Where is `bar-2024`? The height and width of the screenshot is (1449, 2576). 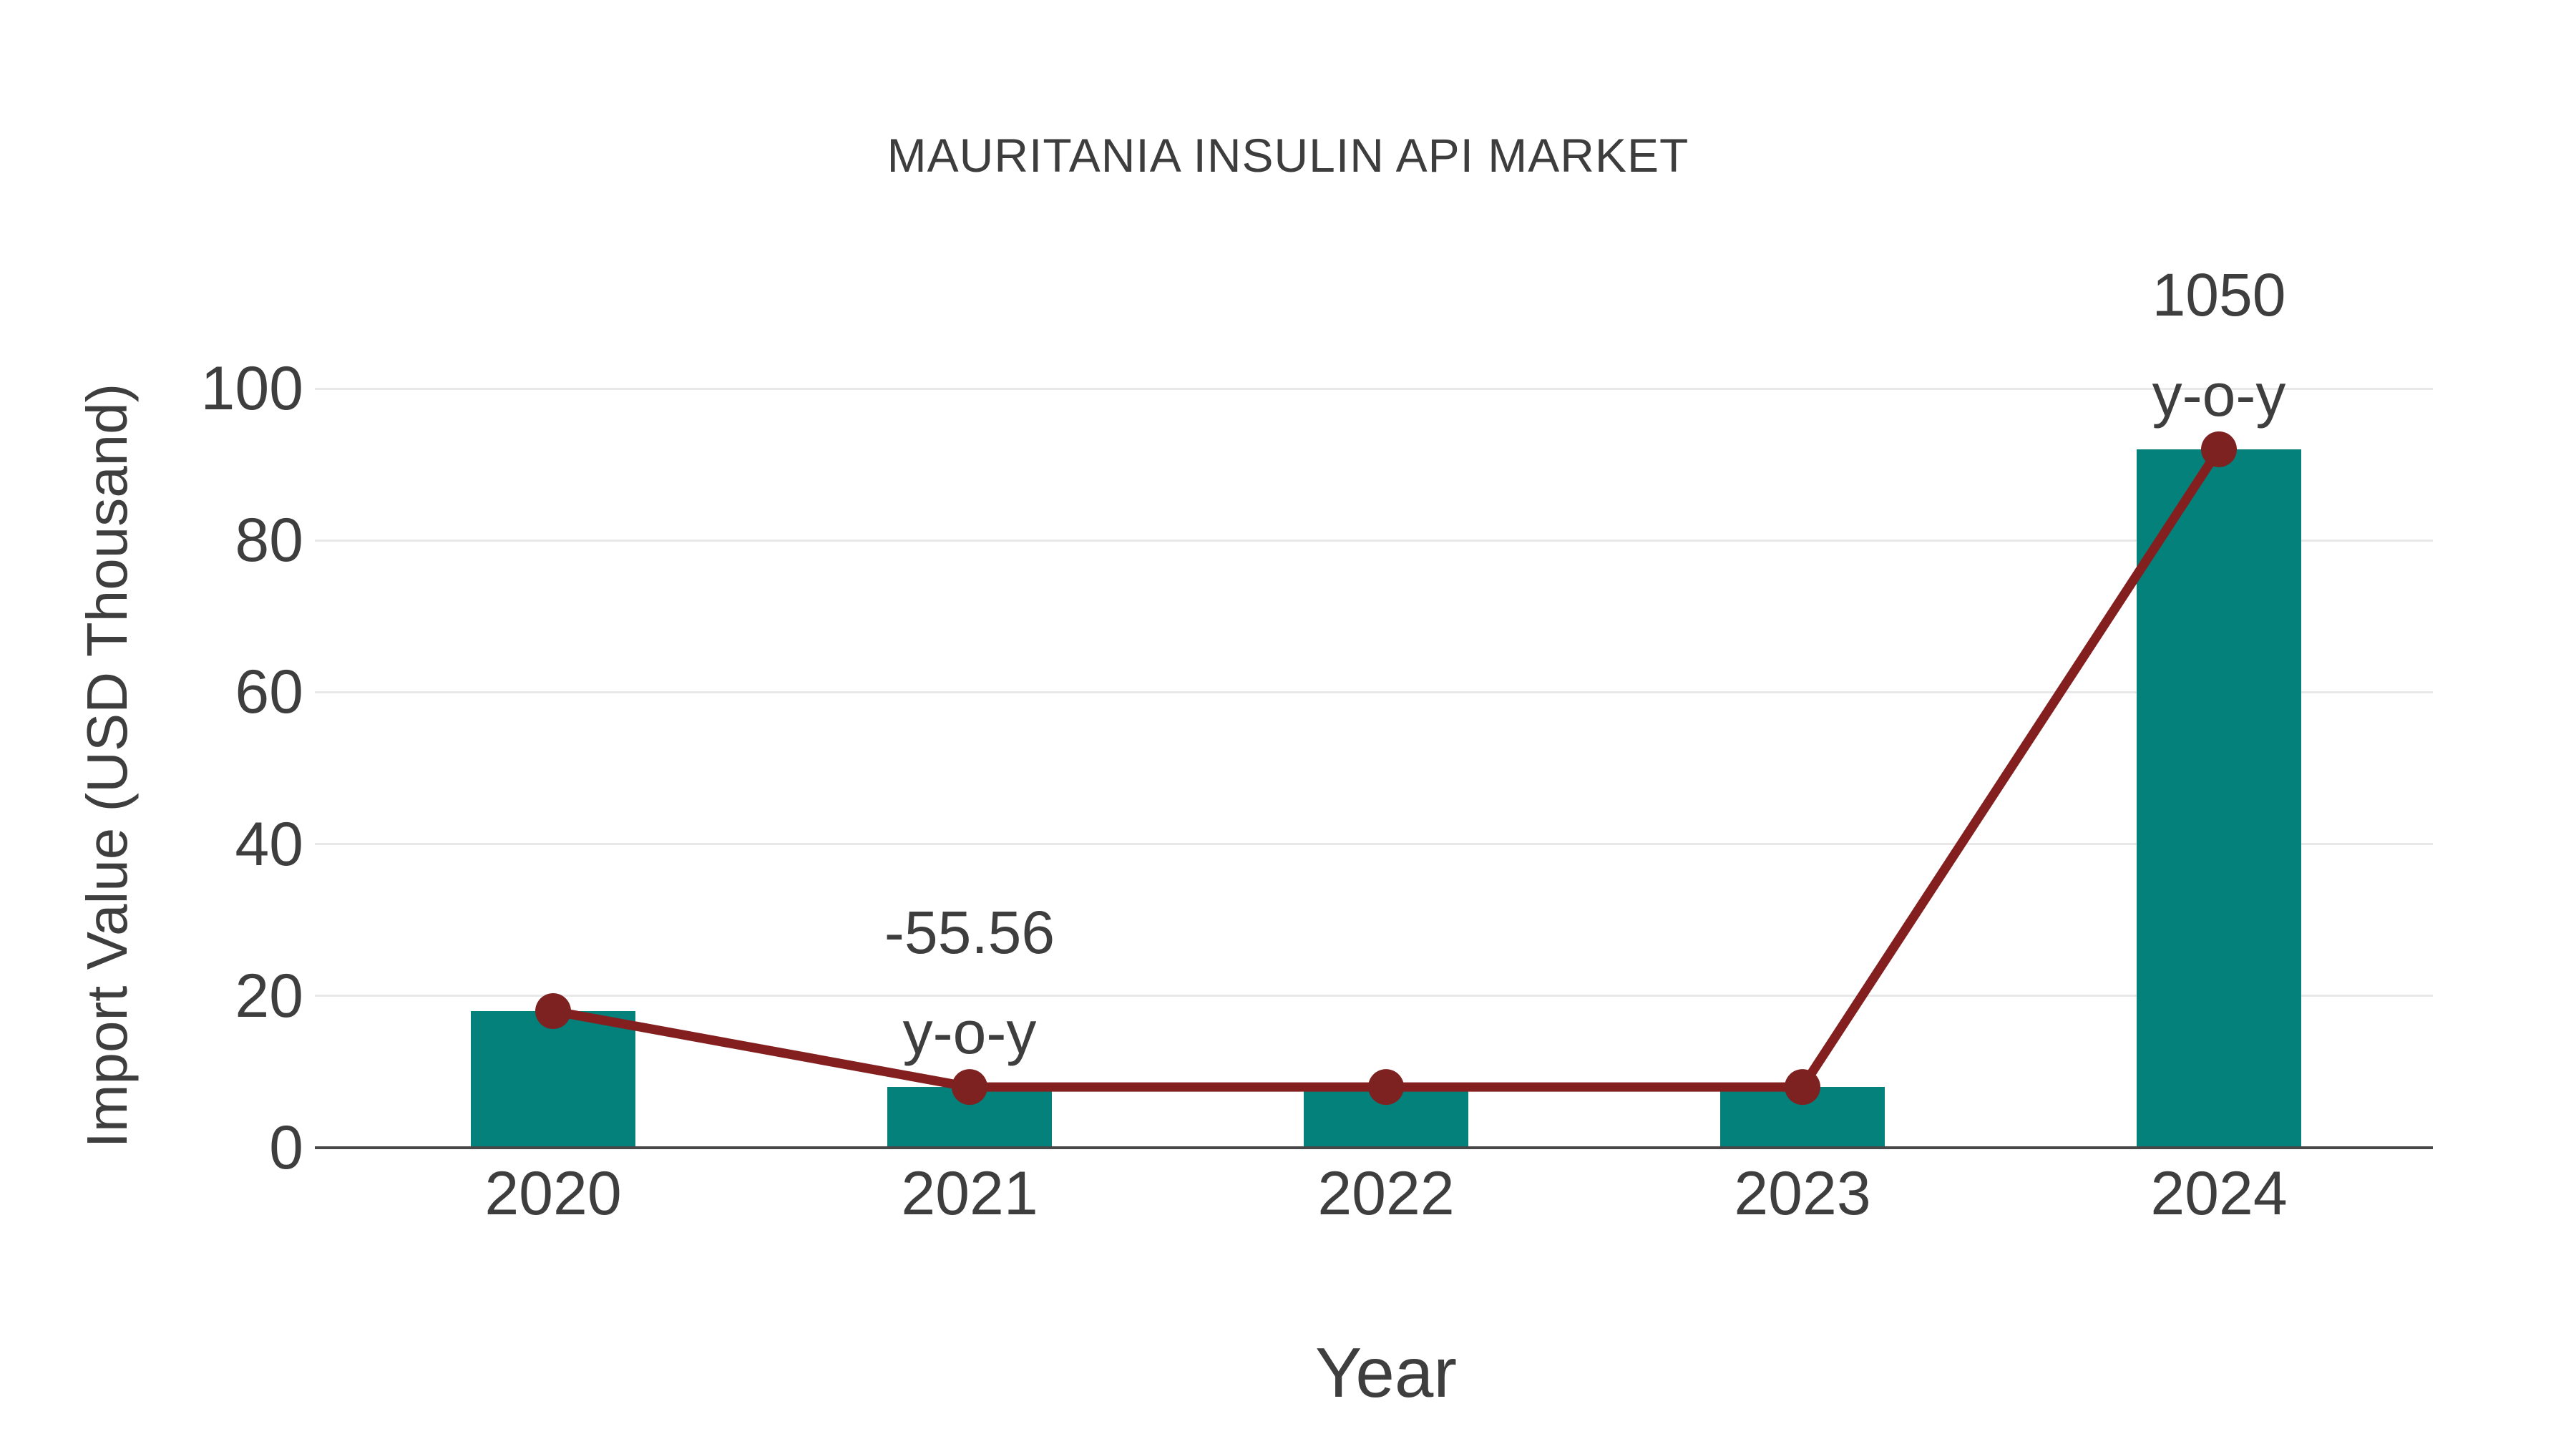
bar-2024 is located at coordinates (2219, 798).